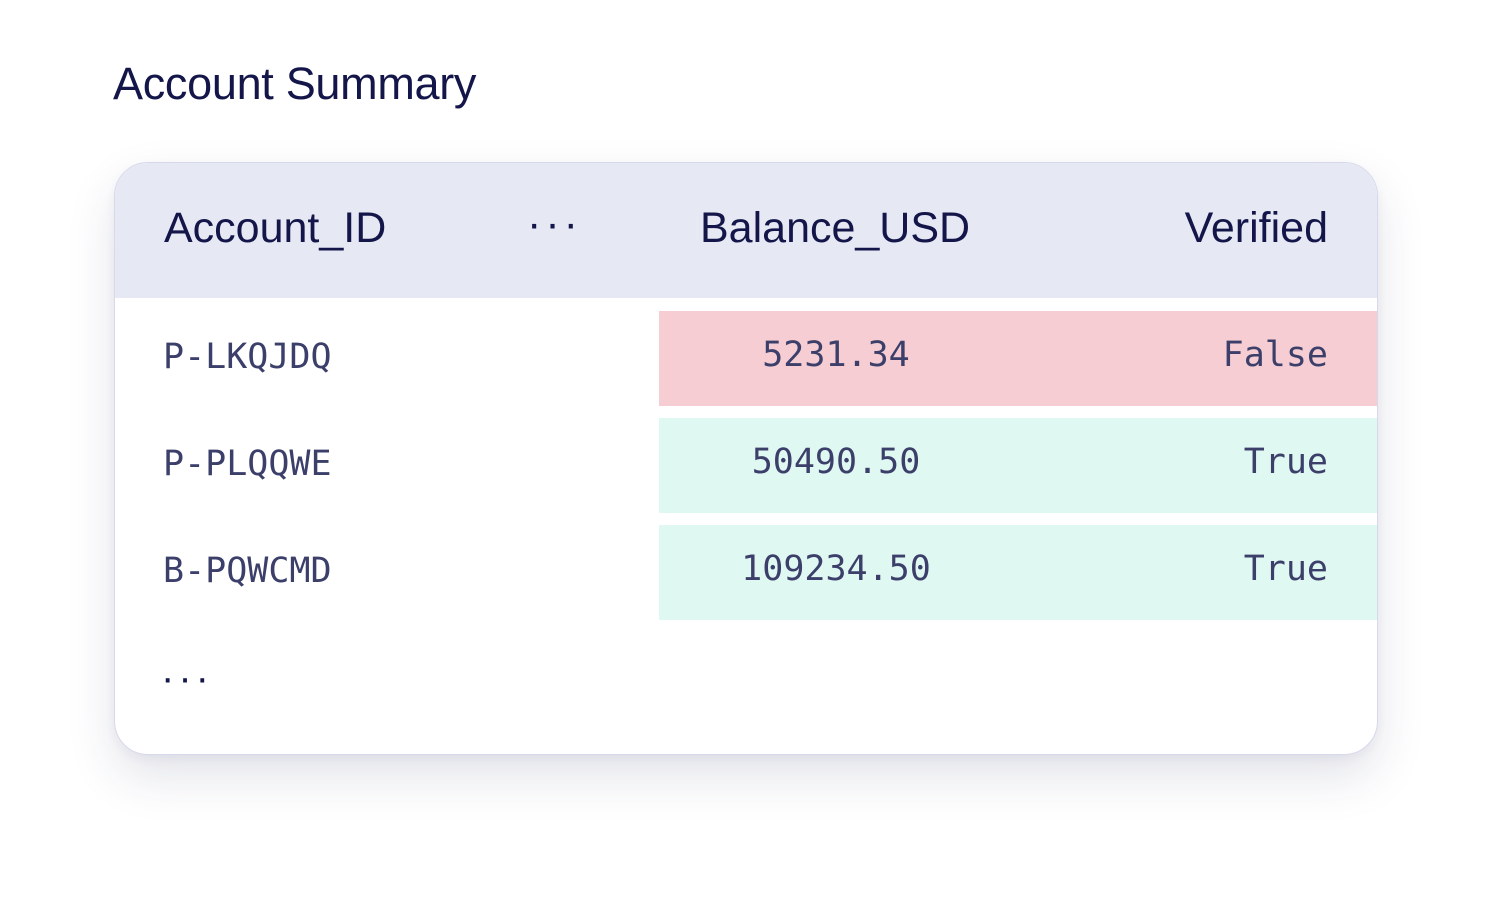 This screenshot has height=900, width=1500. I want to click on more-rows-ellipsis: ···, so click(187, 678).